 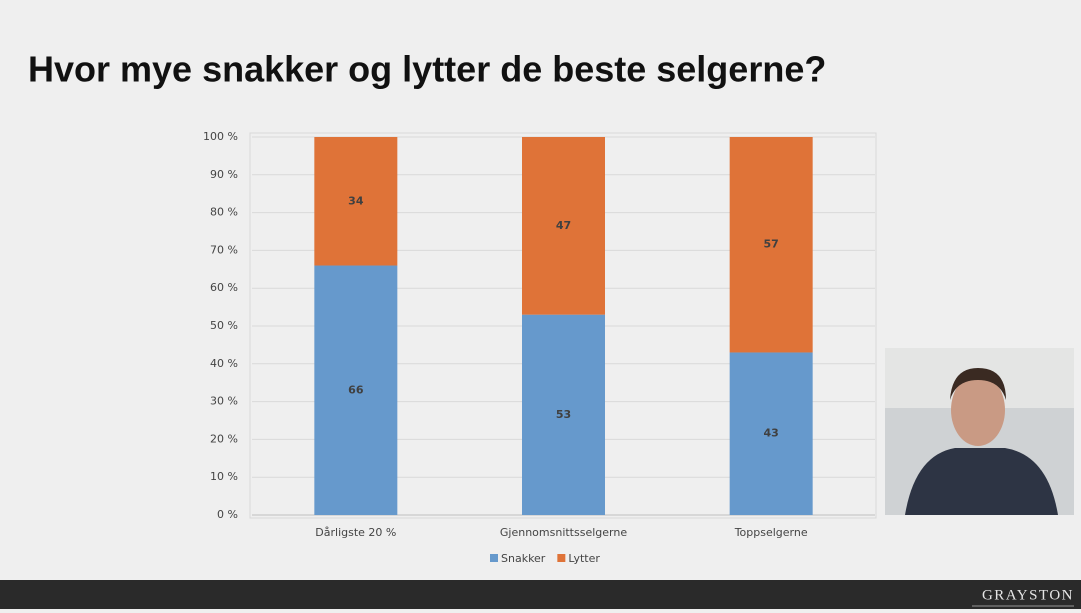 I want to click on footer-brand: GRAYSTON, so click(x=1028, y=595).